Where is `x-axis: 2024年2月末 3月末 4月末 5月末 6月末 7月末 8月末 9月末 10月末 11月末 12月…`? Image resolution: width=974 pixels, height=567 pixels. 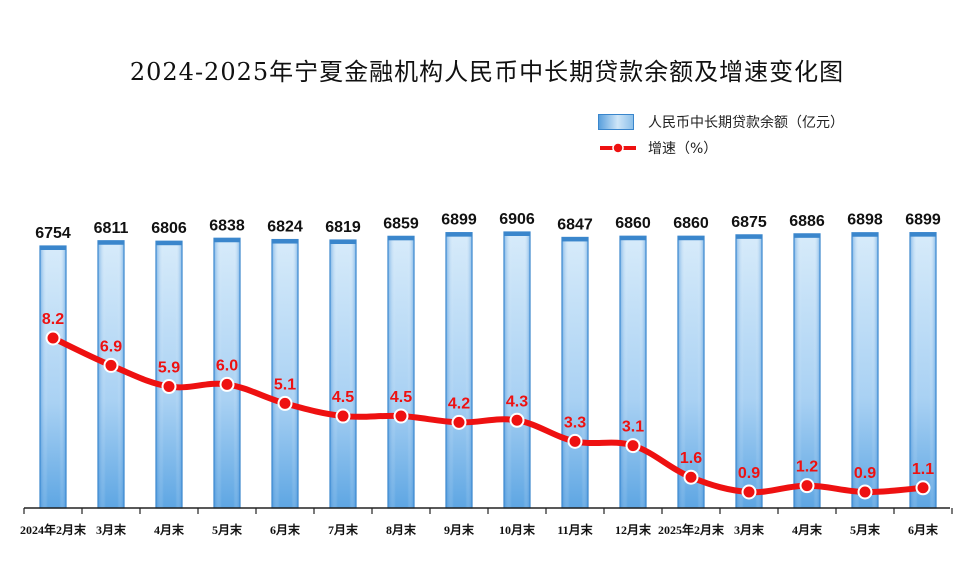
x-axis: 2024年2月末 3月末 4月末 5月末 6月末 7月末 8月末 9月末 10月末 11月末 12月… is located at coordinates (486, 522).